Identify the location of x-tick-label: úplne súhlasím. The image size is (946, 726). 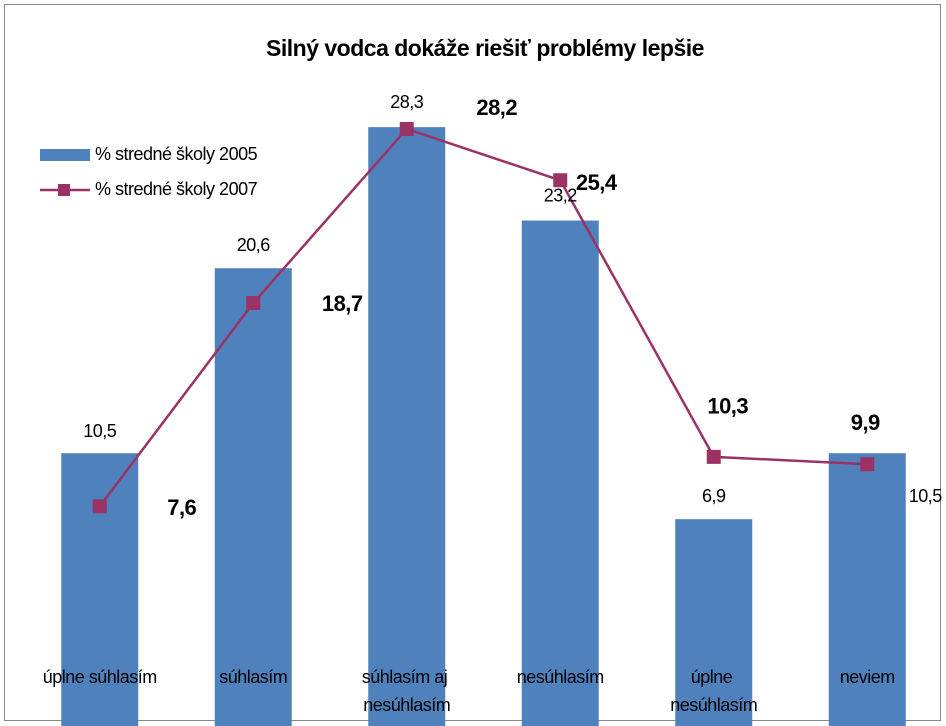
(100, 677).